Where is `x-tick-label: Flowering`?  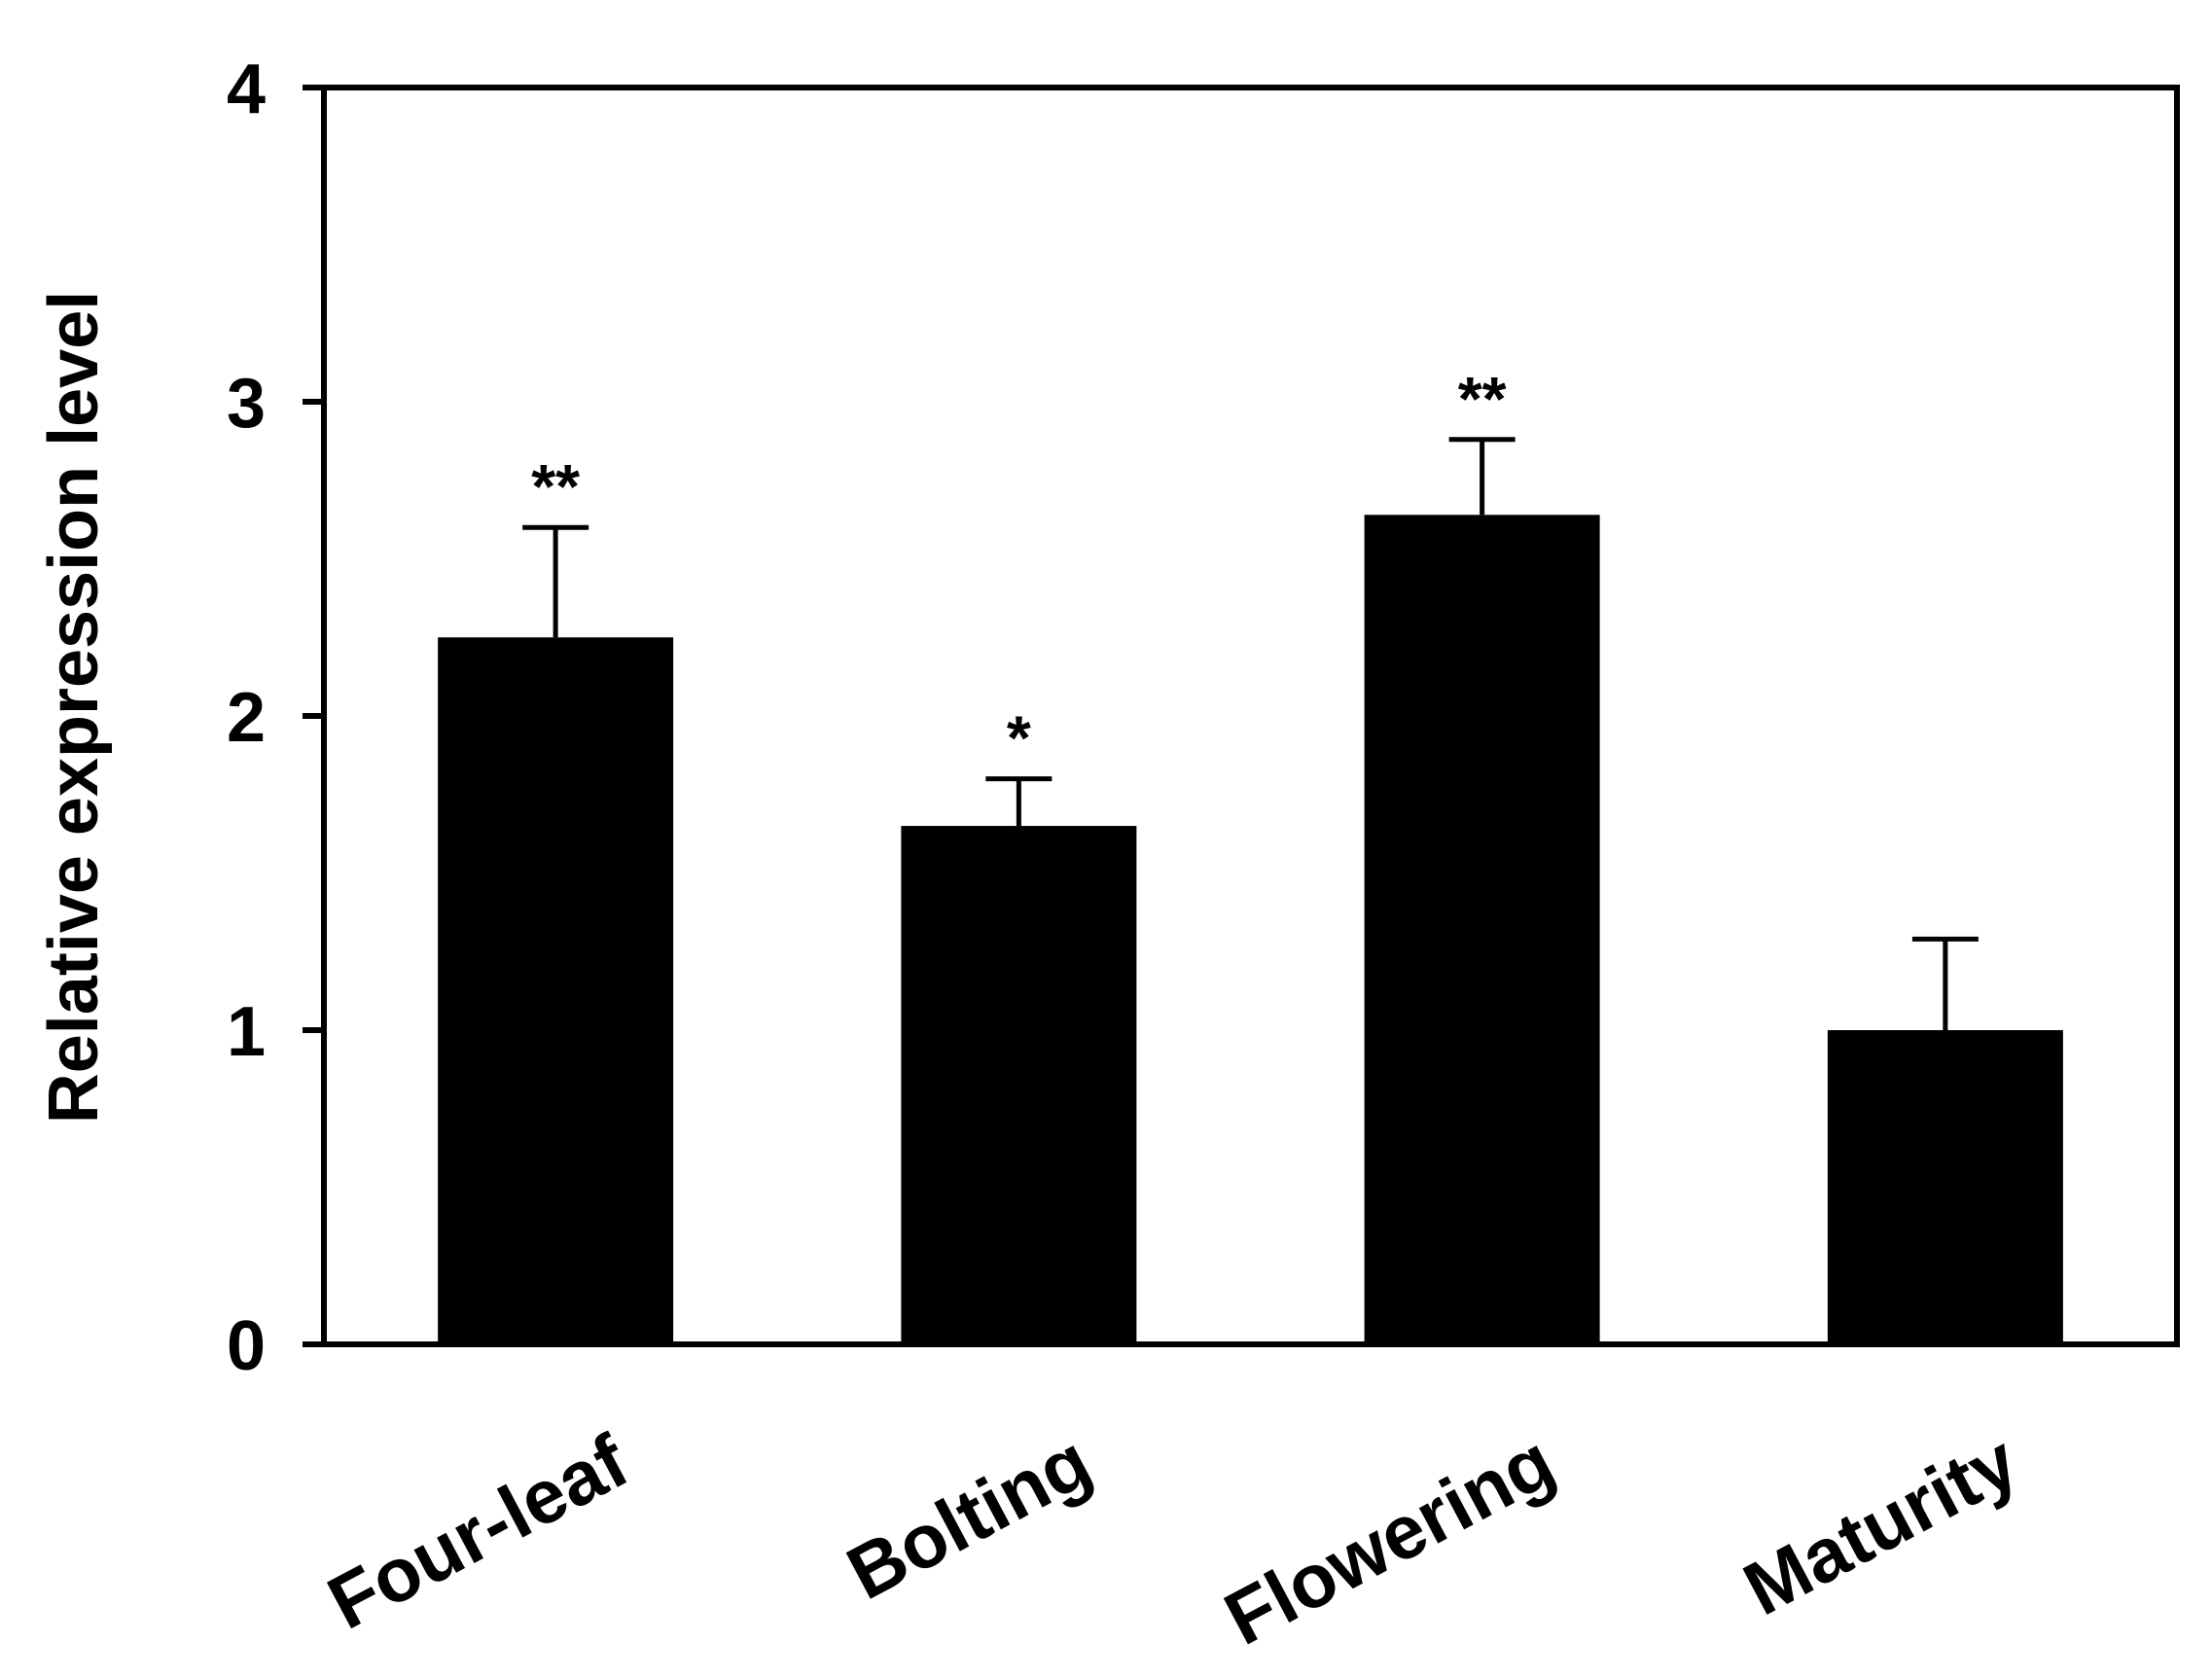 x-tick-label: Flowering is located at coordinates (1389, 1539).